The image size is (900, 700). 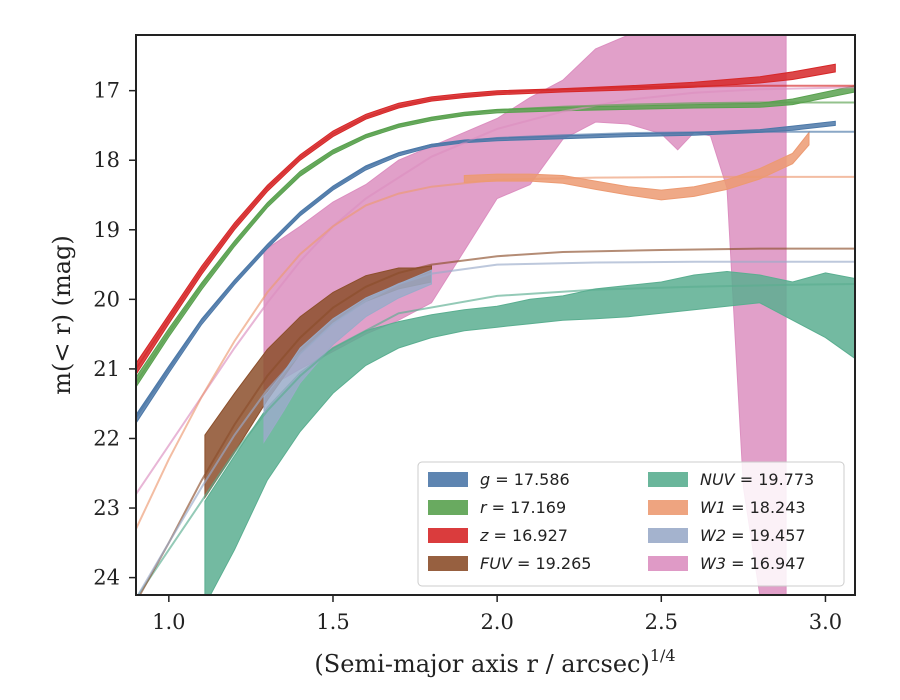 What do you see at coordinates (106, 369) in the screenshot?
I see `y-tick-label: 21` at bounding box center [106, 369].